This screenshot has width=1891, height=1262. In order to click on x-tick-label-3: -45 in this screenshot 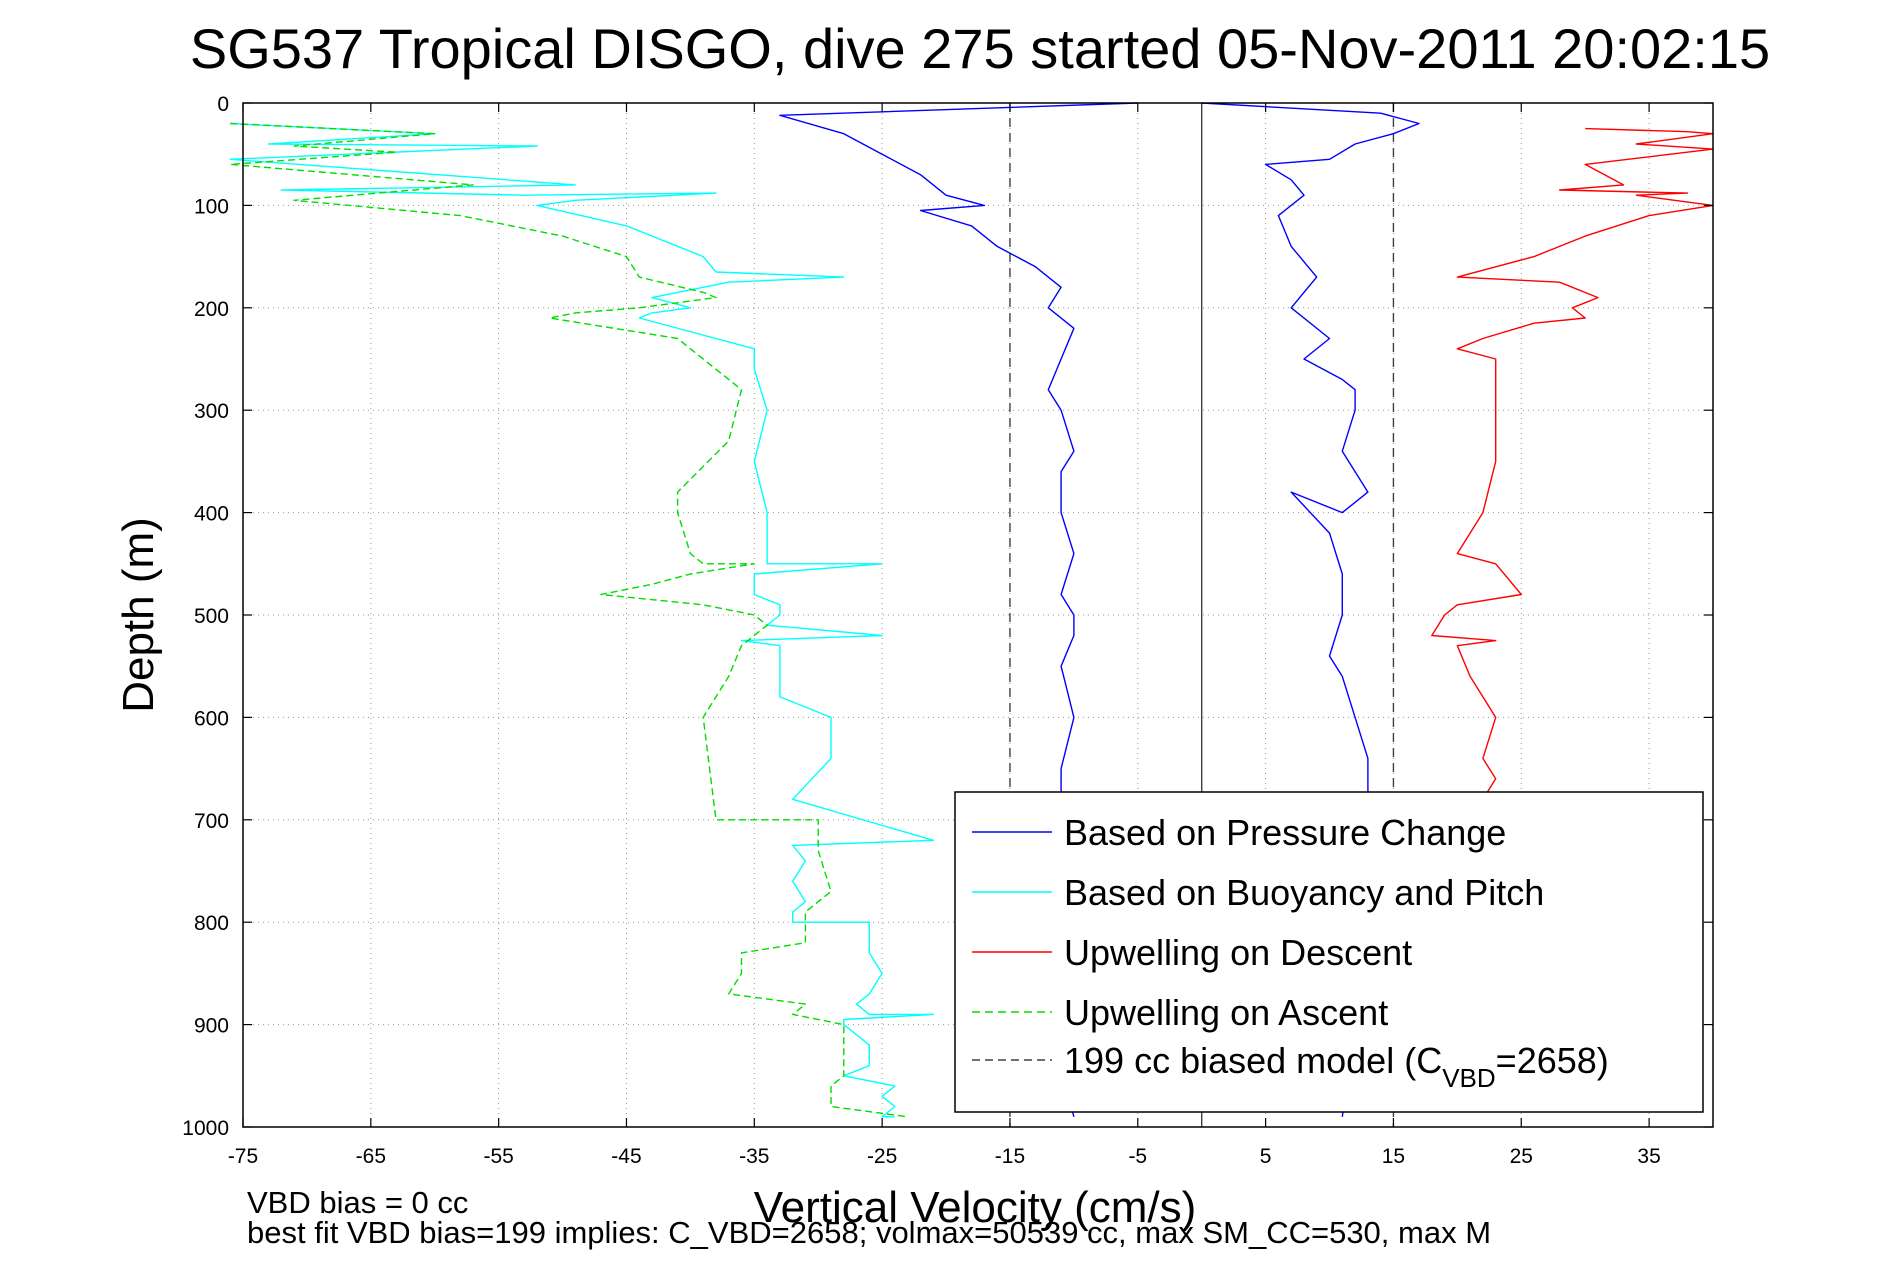, I will do `click(626, 1156)`.